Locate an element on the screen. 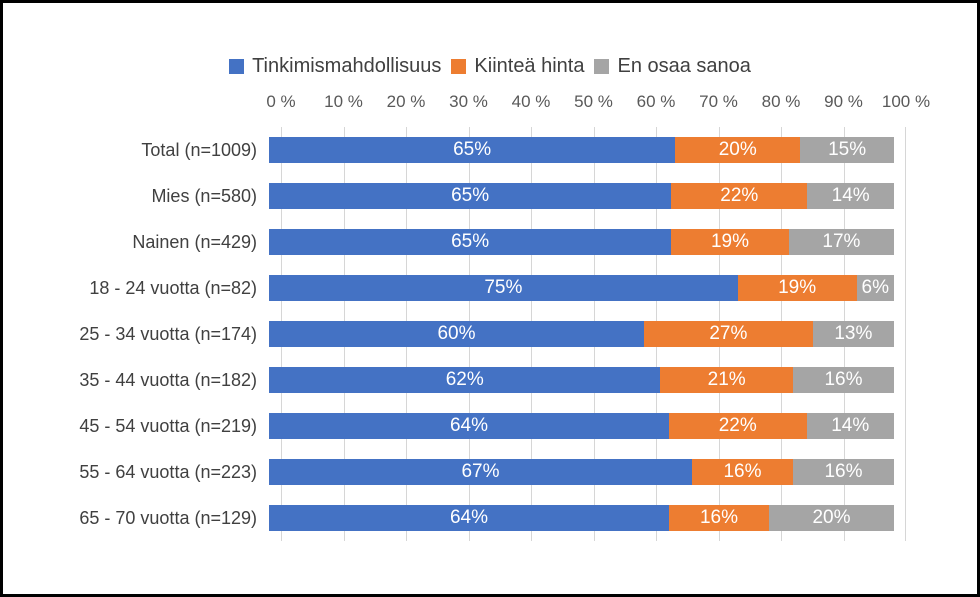  x-axis-tick: 80 % is located at coordinates (781, 101).